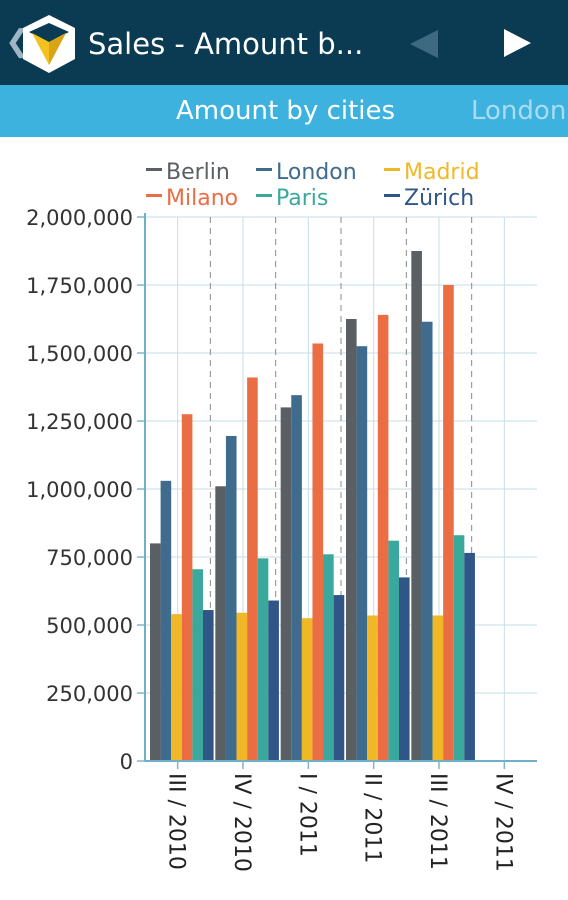 The width and height of the screenshot is (568, 900). What do you see at coordinates (79, 490) in the screenshot?
I see `y-tick-label: 1,000,000` at bounding box center [79, 490].